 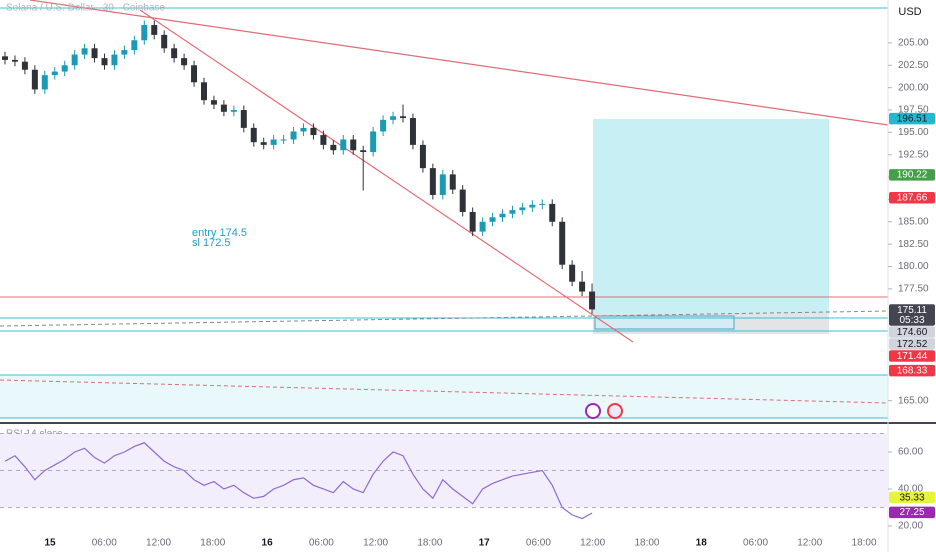 I want to click on symbol-title: Solana / U.S. Dollar · 30 · Coinbase, so click(x=85, y=8).